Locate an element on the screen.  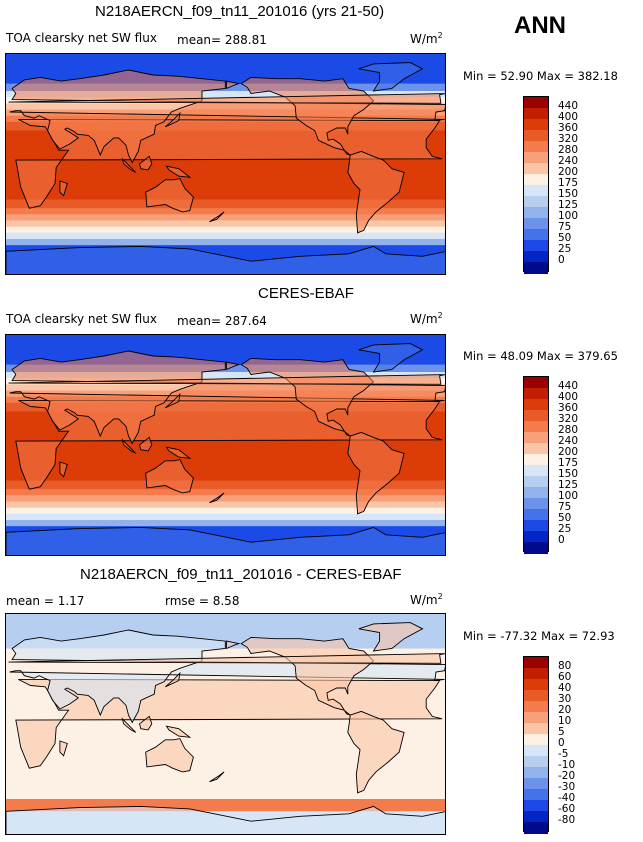
colorbar-tick-label: 60 is located at coordinates (565, 677).